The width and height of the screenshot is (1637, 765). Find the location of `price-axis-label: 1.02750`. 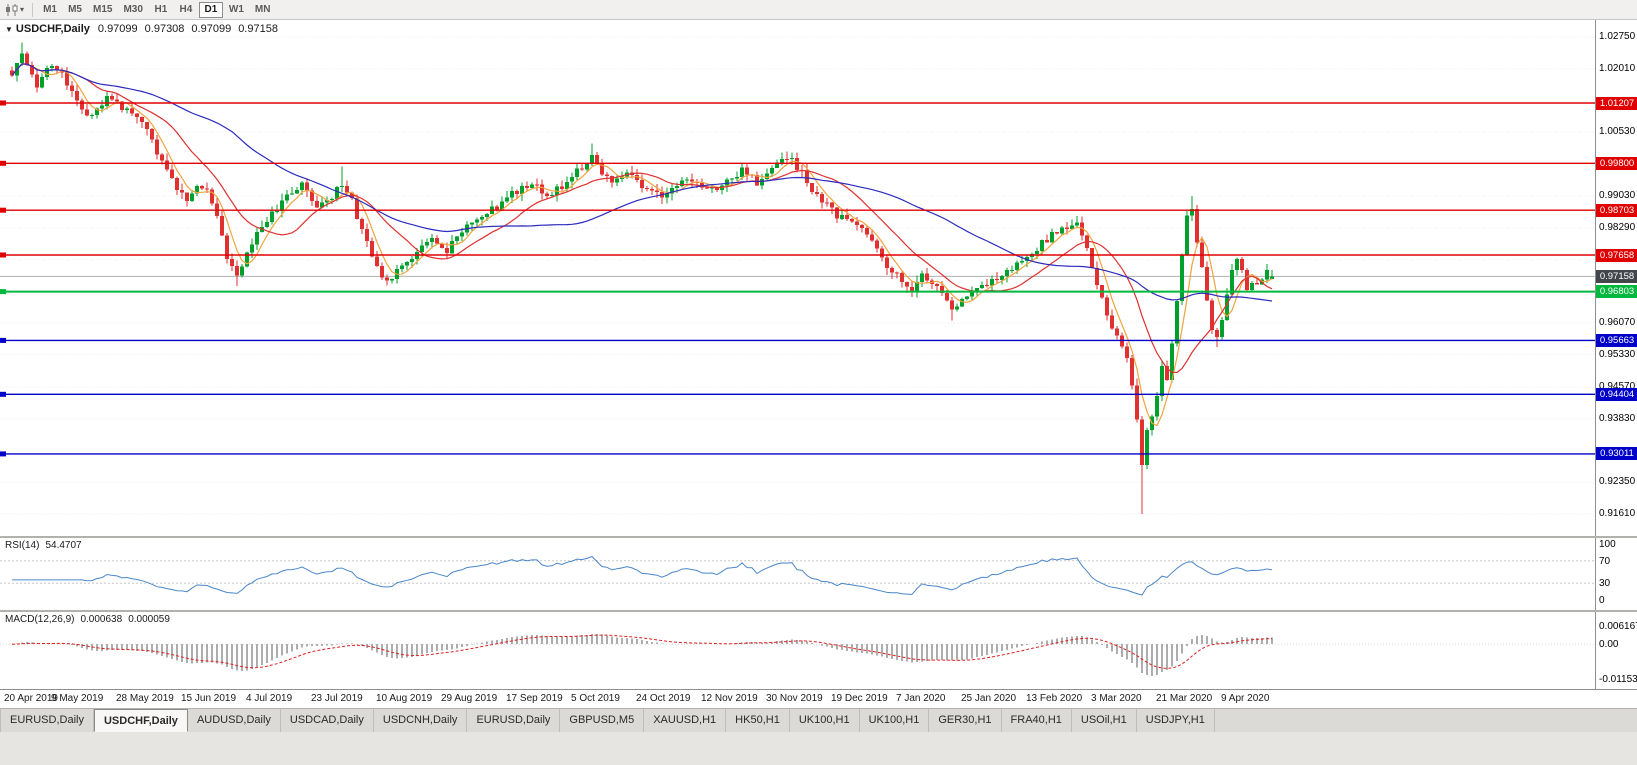

price-axis-label: 1.02750 is located at coordinates (1617, 36).